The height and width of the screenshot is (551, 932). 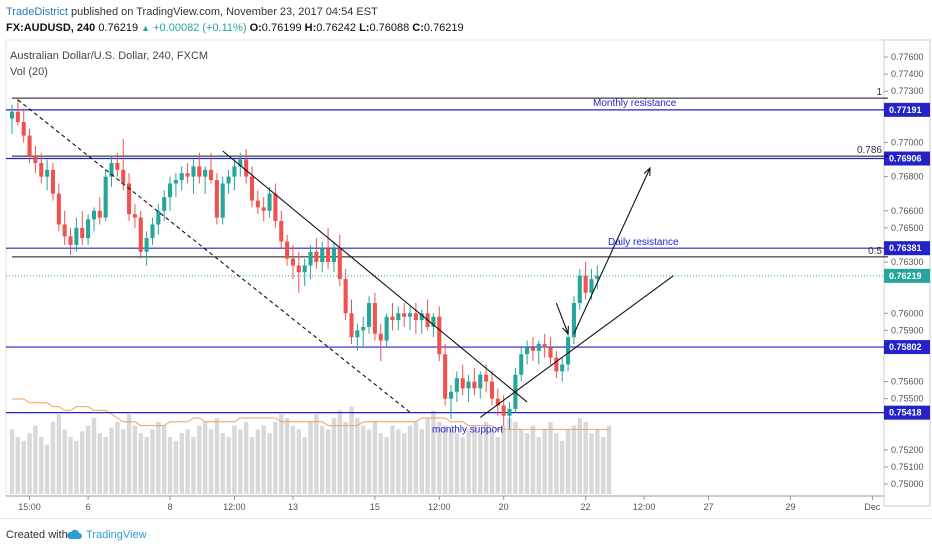 What do you see at coordinates (336, 28) in the screenshot?
I see `high-value: 0.76242` at bounding box center [336, 28].